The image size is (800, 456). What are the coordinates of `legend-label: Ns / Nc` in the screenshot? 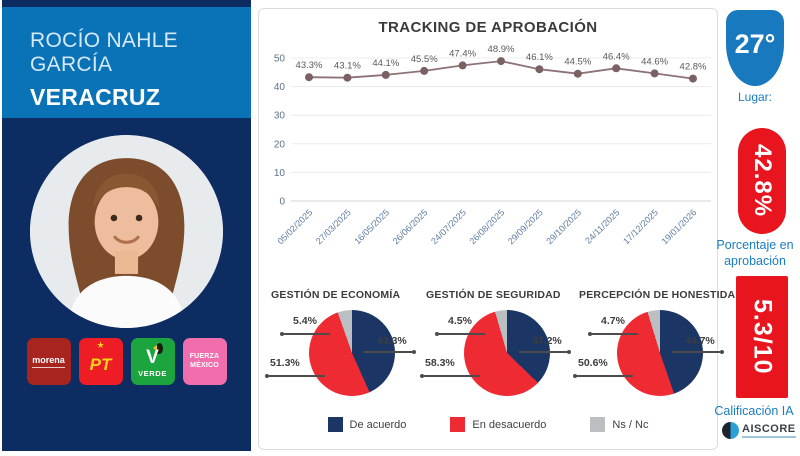 It's located at (630, 424).